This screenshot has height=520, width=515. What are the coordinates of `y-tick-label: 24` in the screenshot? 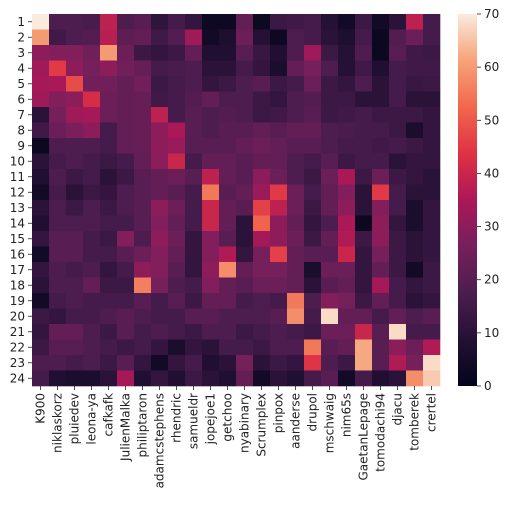 It's located at (17, 378).